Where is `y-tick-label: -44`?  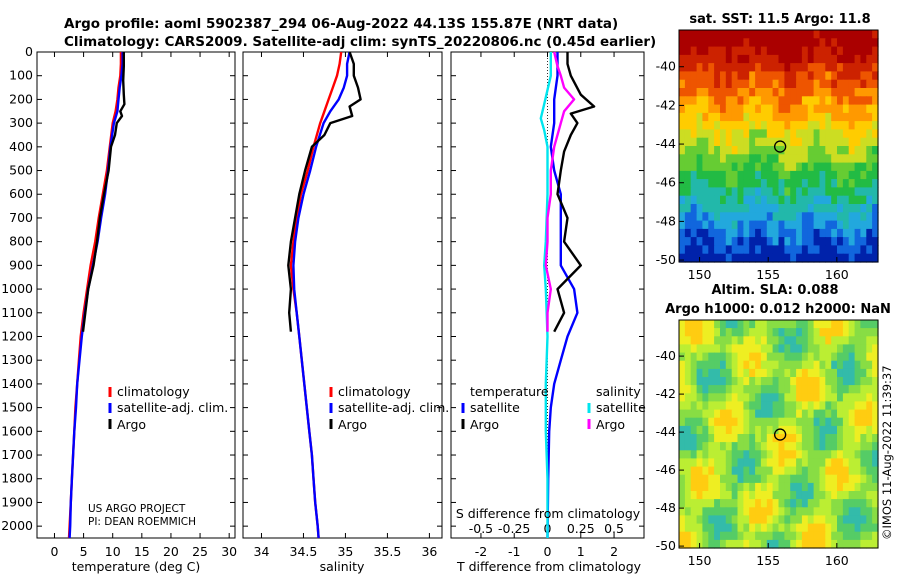 y-tick-label: -44 is located at coordinates (666, 143).